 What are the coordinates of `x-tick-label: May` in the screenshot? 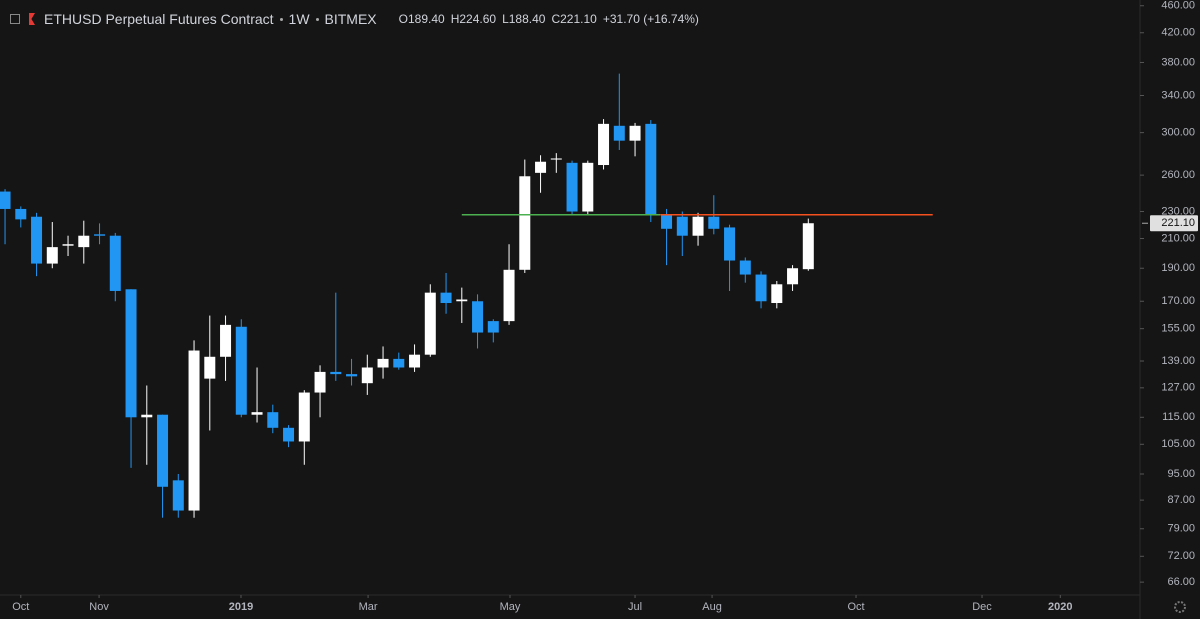 It's located at (510, 607).